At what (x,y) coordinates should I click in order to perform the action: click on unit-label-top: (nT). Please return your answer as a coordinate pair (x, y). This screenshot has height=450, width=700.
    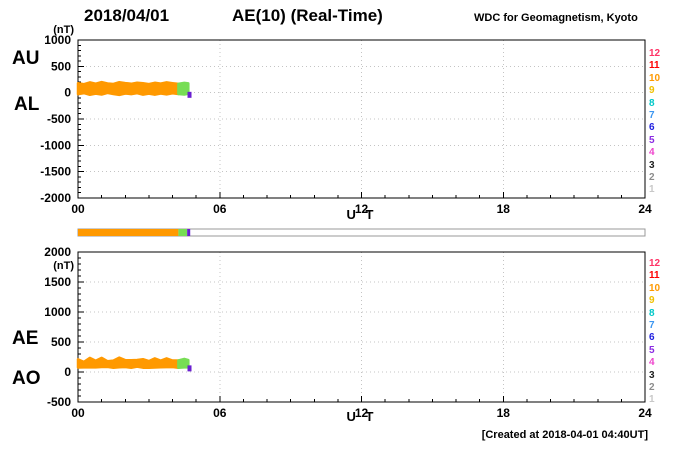
    Looking at the image, I should click on (63, 30).